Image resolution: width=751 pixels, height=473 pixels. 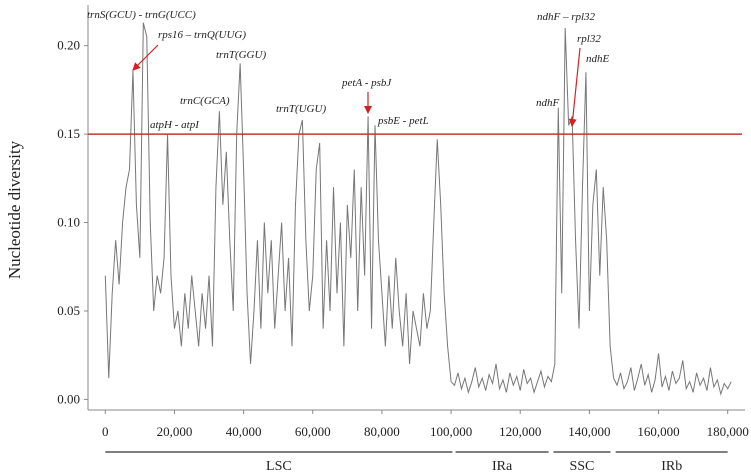 What do you see at coordinates (671, 466) in the screenshot?
I see `region-label: IRb` at bounding box center [671, 466].